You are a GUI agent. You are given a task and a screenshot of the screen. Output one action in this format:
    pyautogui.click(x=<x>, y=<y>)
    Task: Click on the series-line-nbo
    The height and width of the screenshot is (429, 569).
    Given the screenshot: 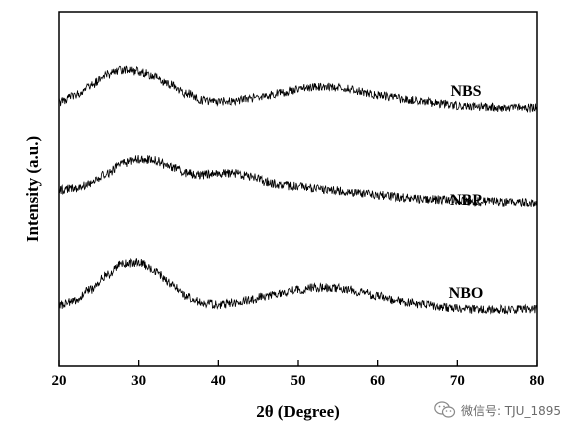 What is the action you would take?
    pyautogui.click(x=298, y=286)
    